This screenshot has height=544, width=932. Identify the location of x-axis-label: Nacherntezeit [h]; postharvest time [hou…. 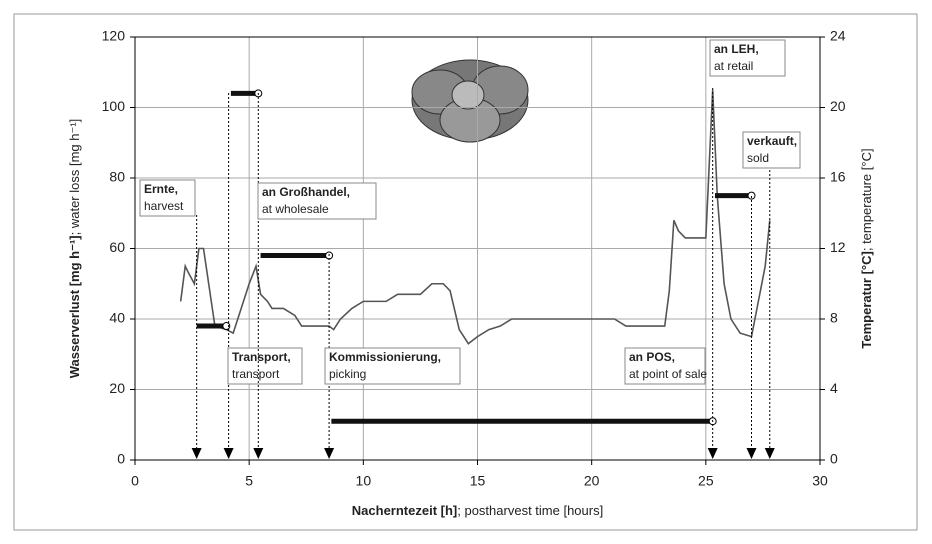
(477, 510).